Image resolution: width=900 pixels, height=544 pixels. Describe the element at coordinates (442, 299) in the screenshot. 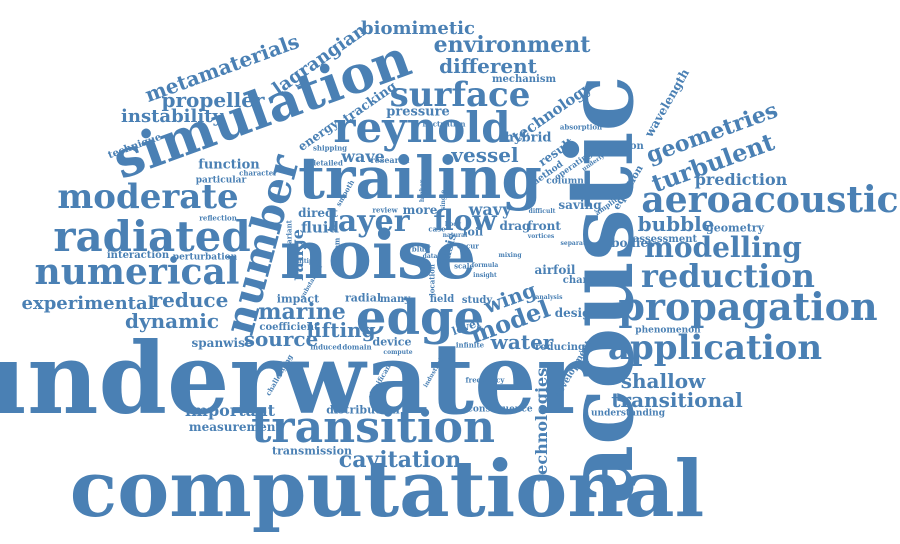

I see `word-field: field` at that location.